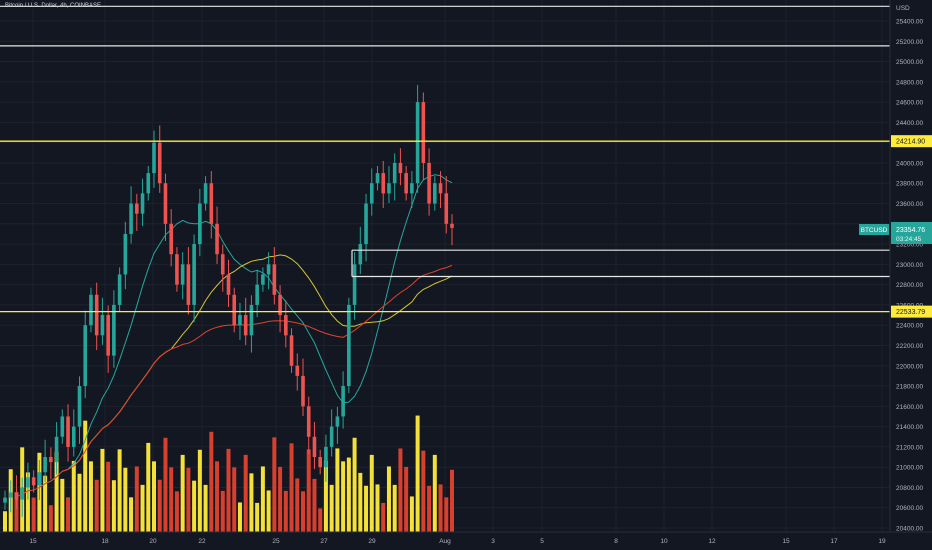  Describe the element at coordinates (909, 346) in the screenshot. I see `price-tick-label: 22200.00` at that location.